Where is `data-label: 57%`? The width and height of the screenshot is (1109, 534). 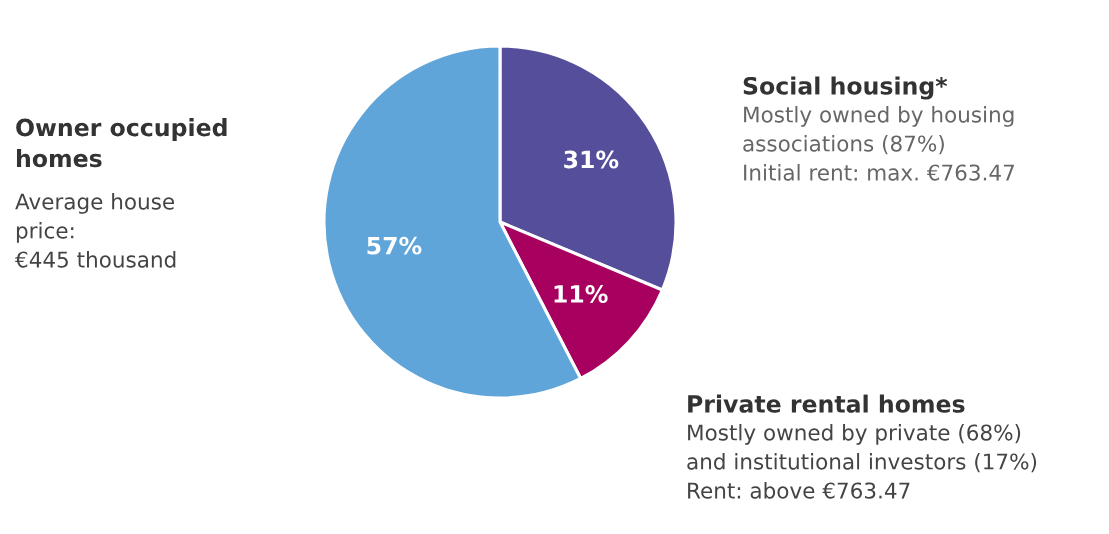 data-label: 57% is located at coordinates (394, 245).